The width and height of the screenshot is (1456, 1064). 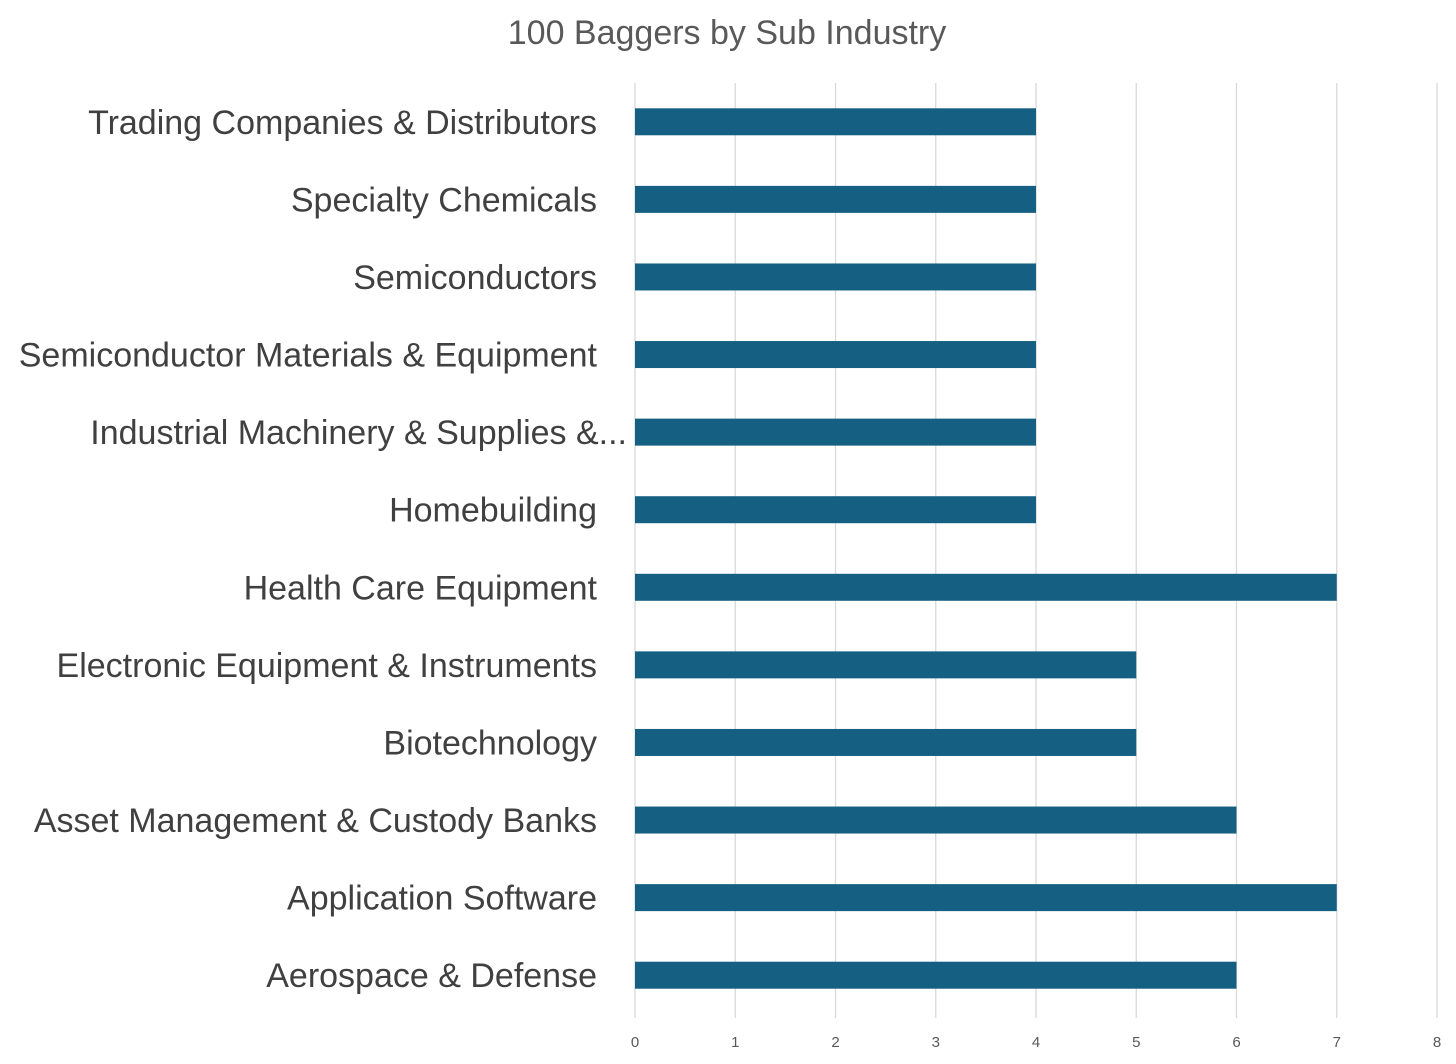 What do you see at coordinates (1437, 1042) in the screenshot?
I see `x-tick-label: 8` at bounding box center [1437, 1042].